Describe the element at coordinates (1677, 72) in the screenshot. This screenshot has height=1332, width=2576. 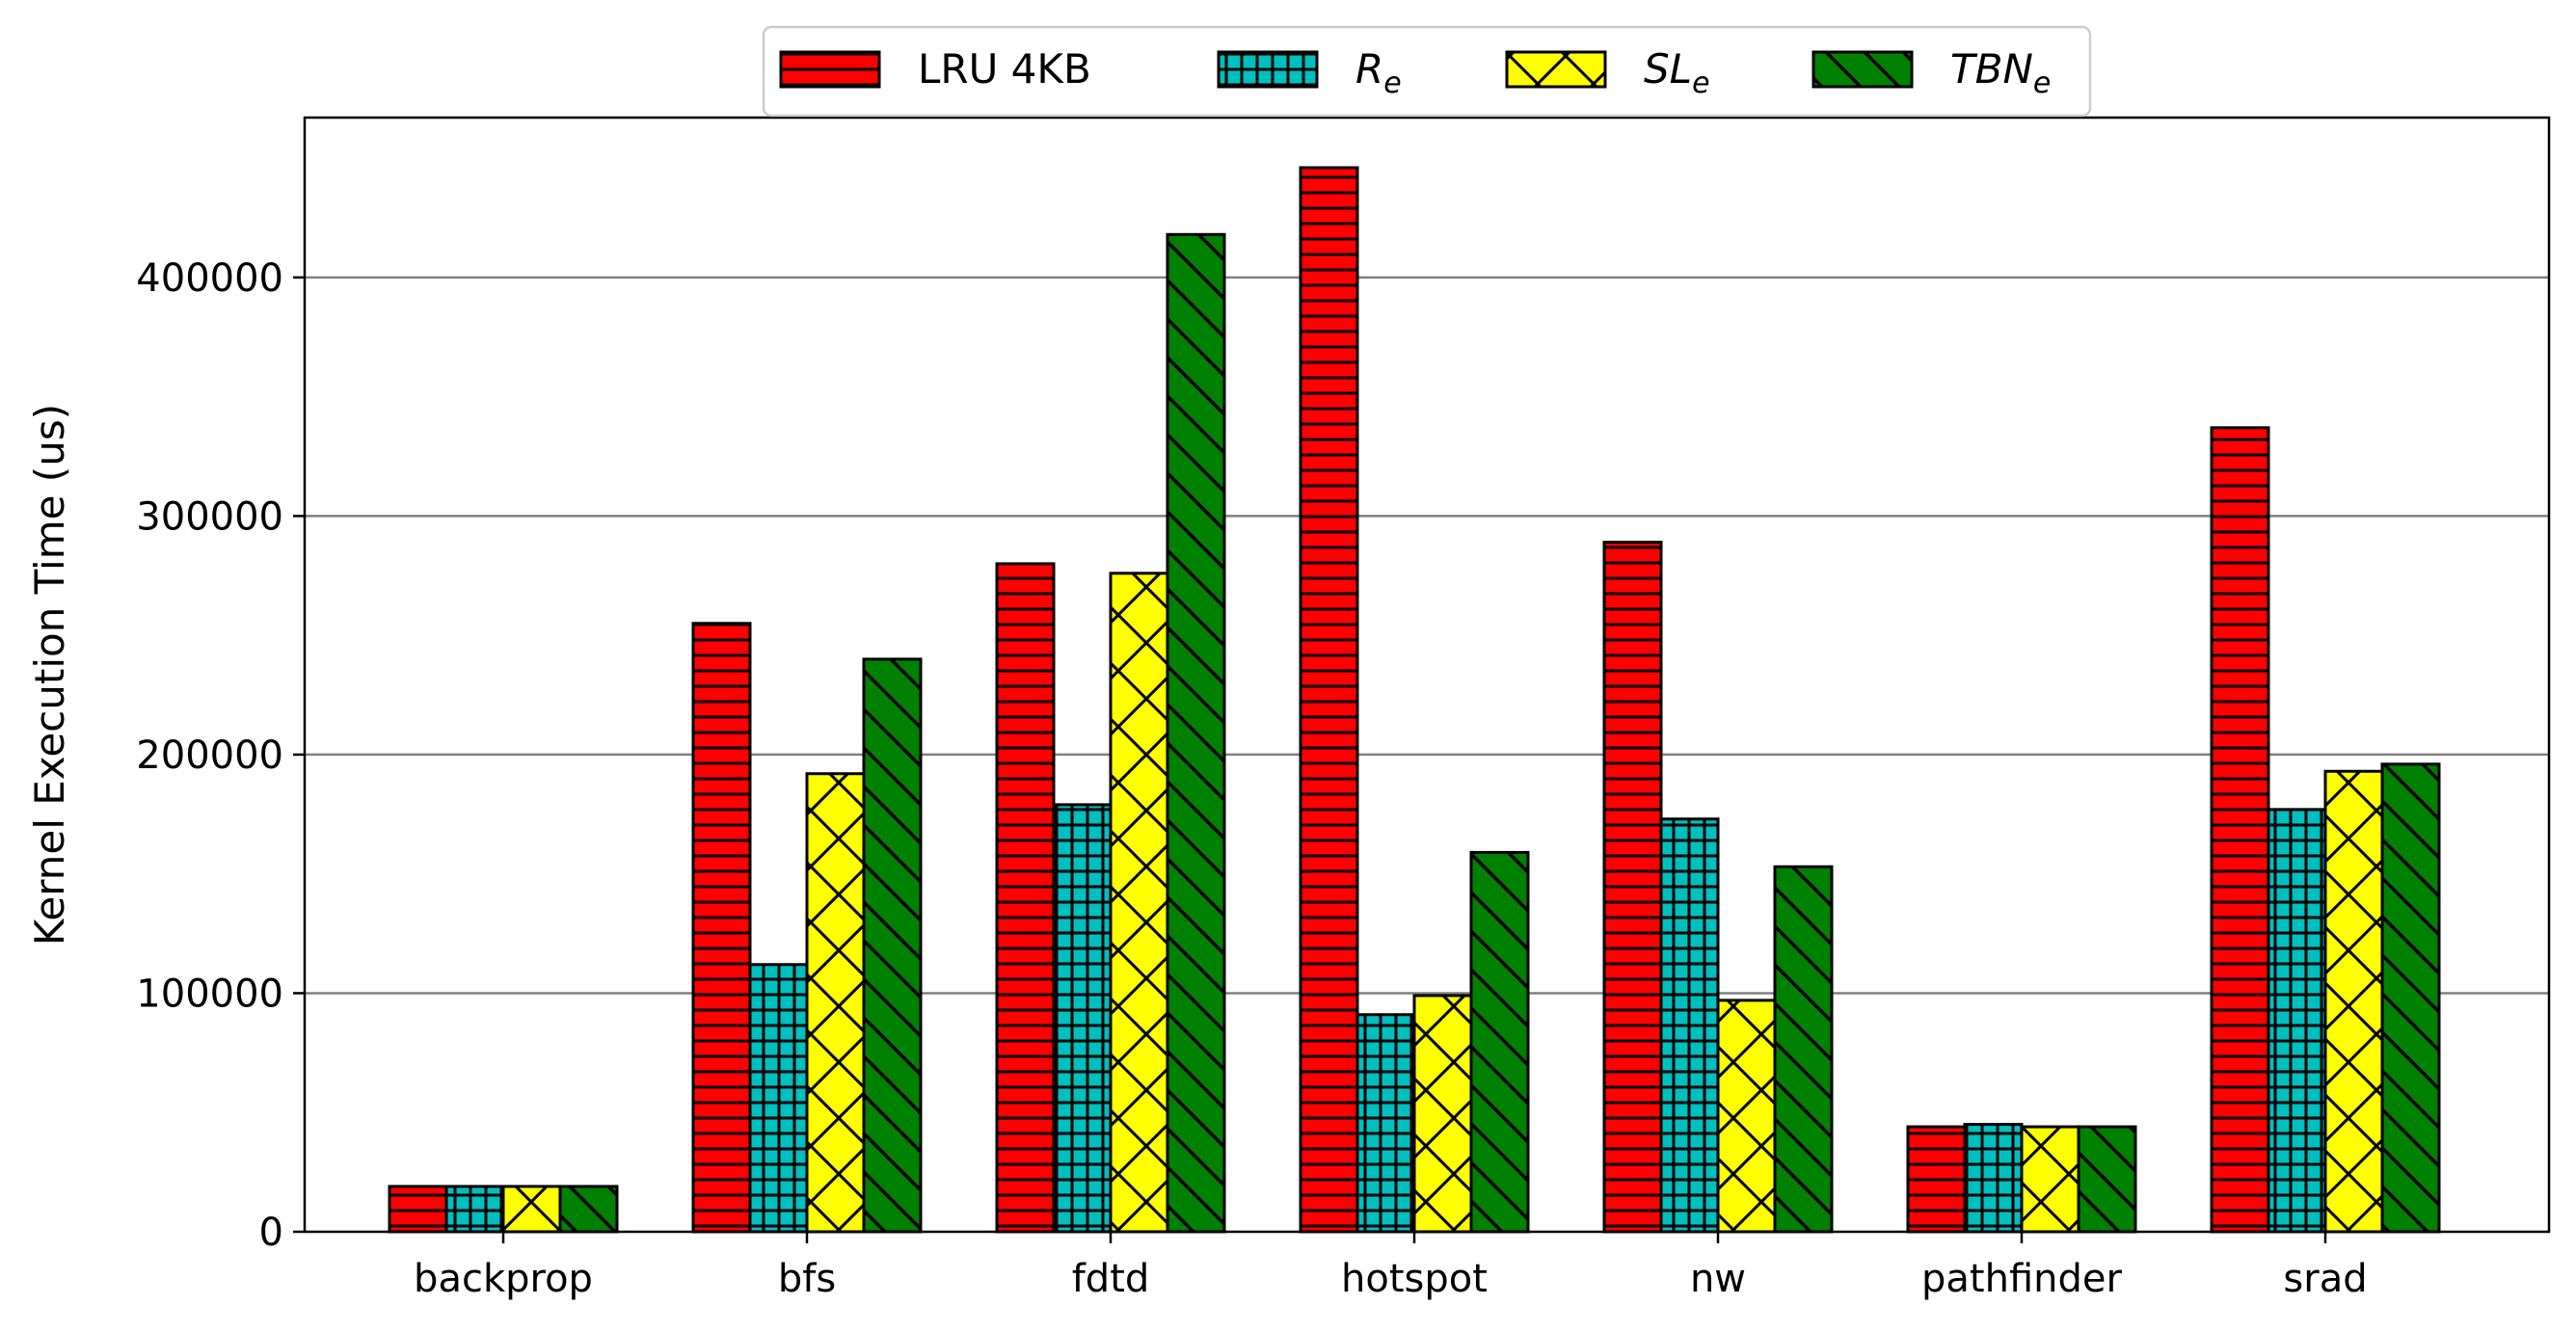
I see `legend-label: SLe` at that location.